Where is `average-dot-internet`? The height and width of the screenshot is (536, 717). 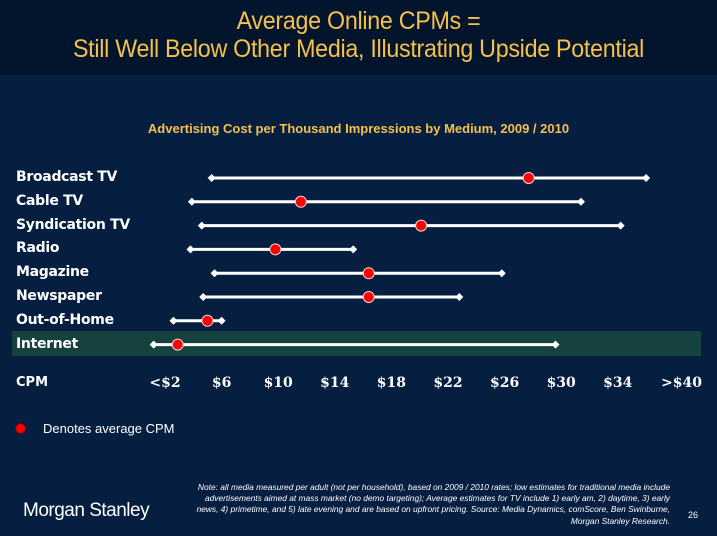
average-dot-internet is located at coordinates (177, 344).